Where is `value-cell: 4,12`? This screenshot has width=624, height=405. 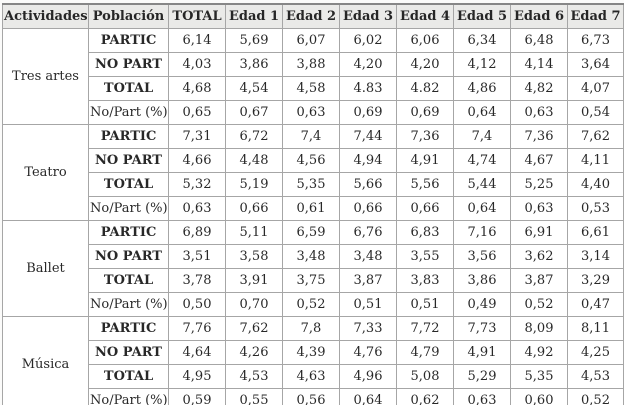
value-cell: 4,12 is located at coordinates (482, 64).